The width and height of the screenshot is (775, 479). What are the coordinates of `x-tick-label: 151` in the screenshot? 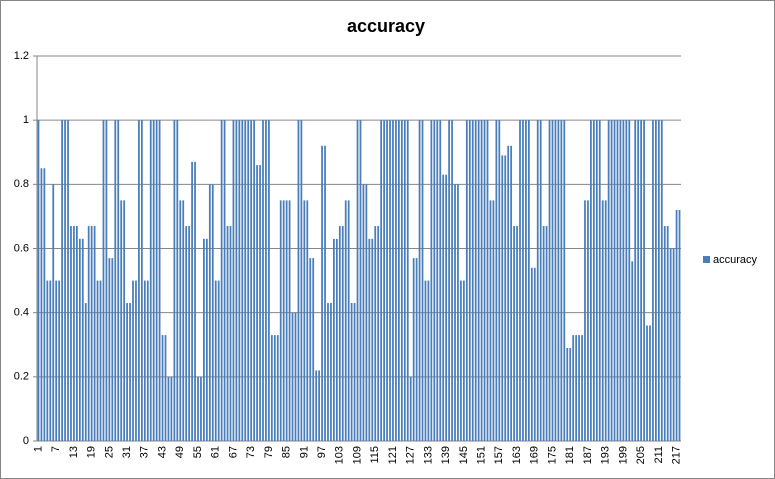 It's located at (482, 455).